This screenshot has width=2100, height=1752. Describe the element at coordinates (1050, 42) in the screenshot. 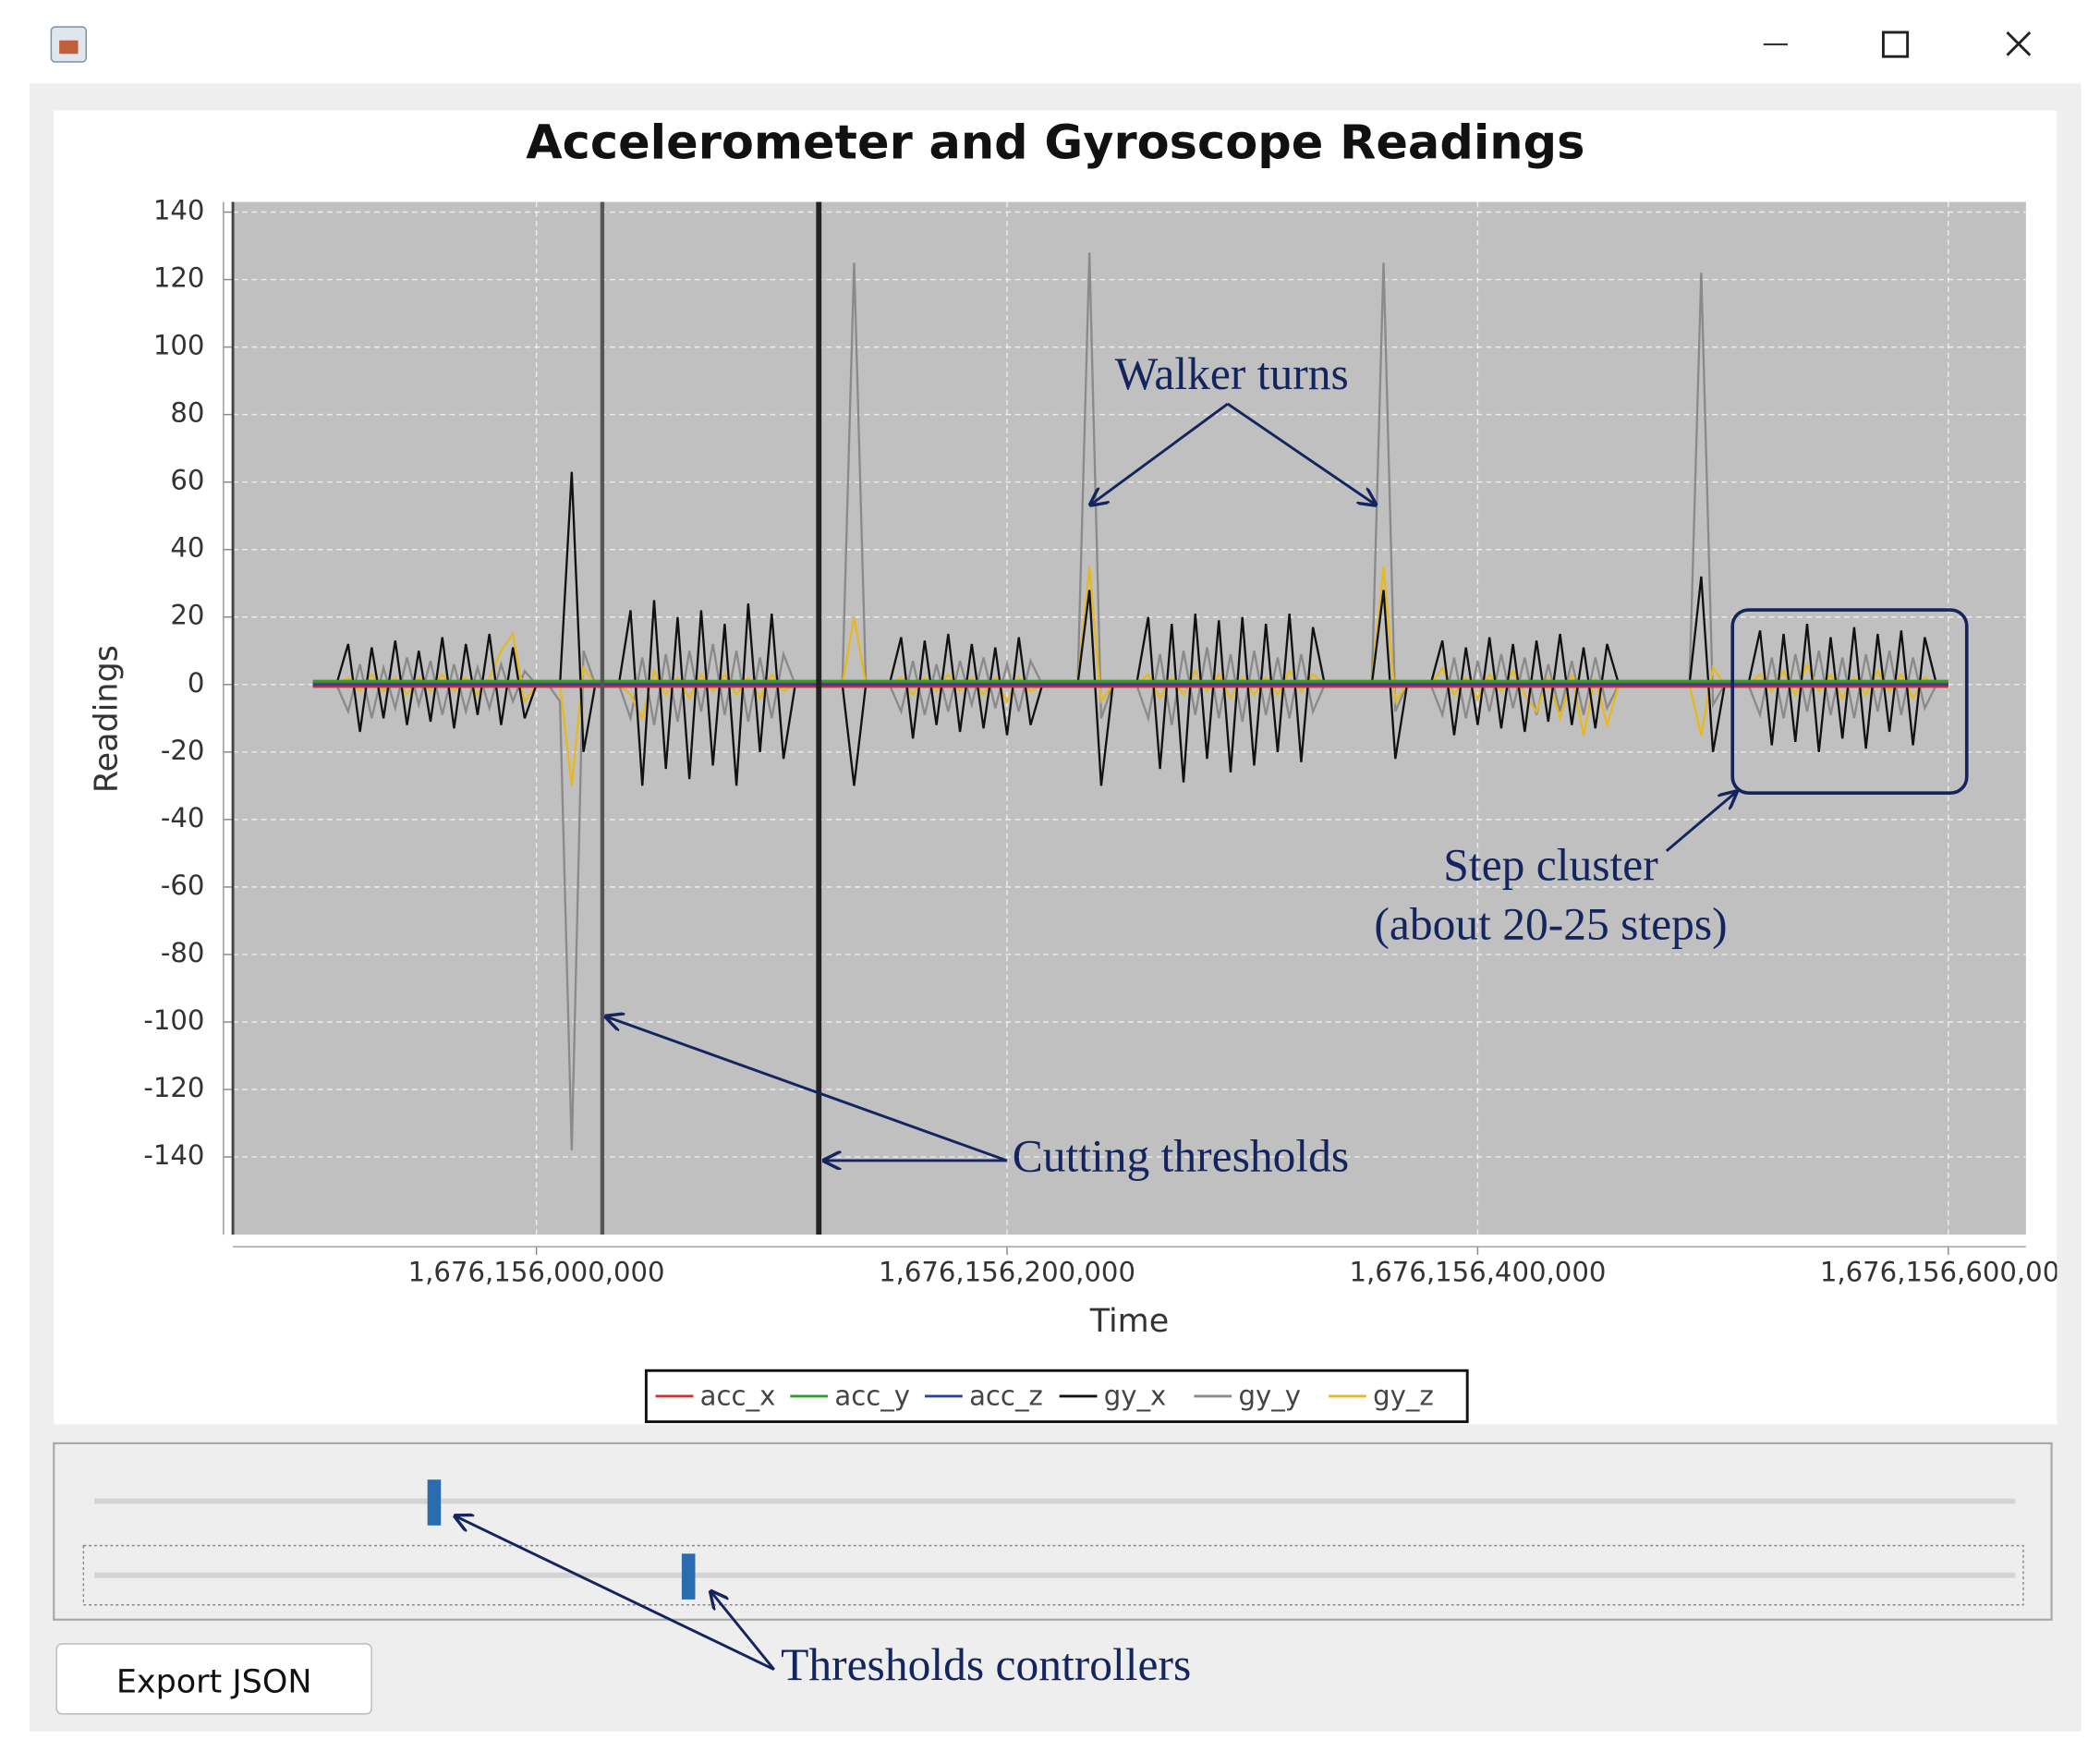

I see `title-bar` at that location.